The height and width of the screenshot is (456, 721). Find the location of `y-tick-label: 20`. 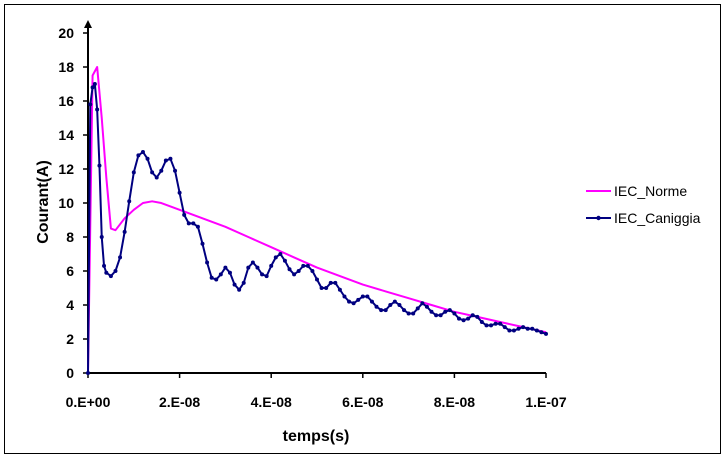

y-tick-label: 20 is located at coordinates (66, 33).